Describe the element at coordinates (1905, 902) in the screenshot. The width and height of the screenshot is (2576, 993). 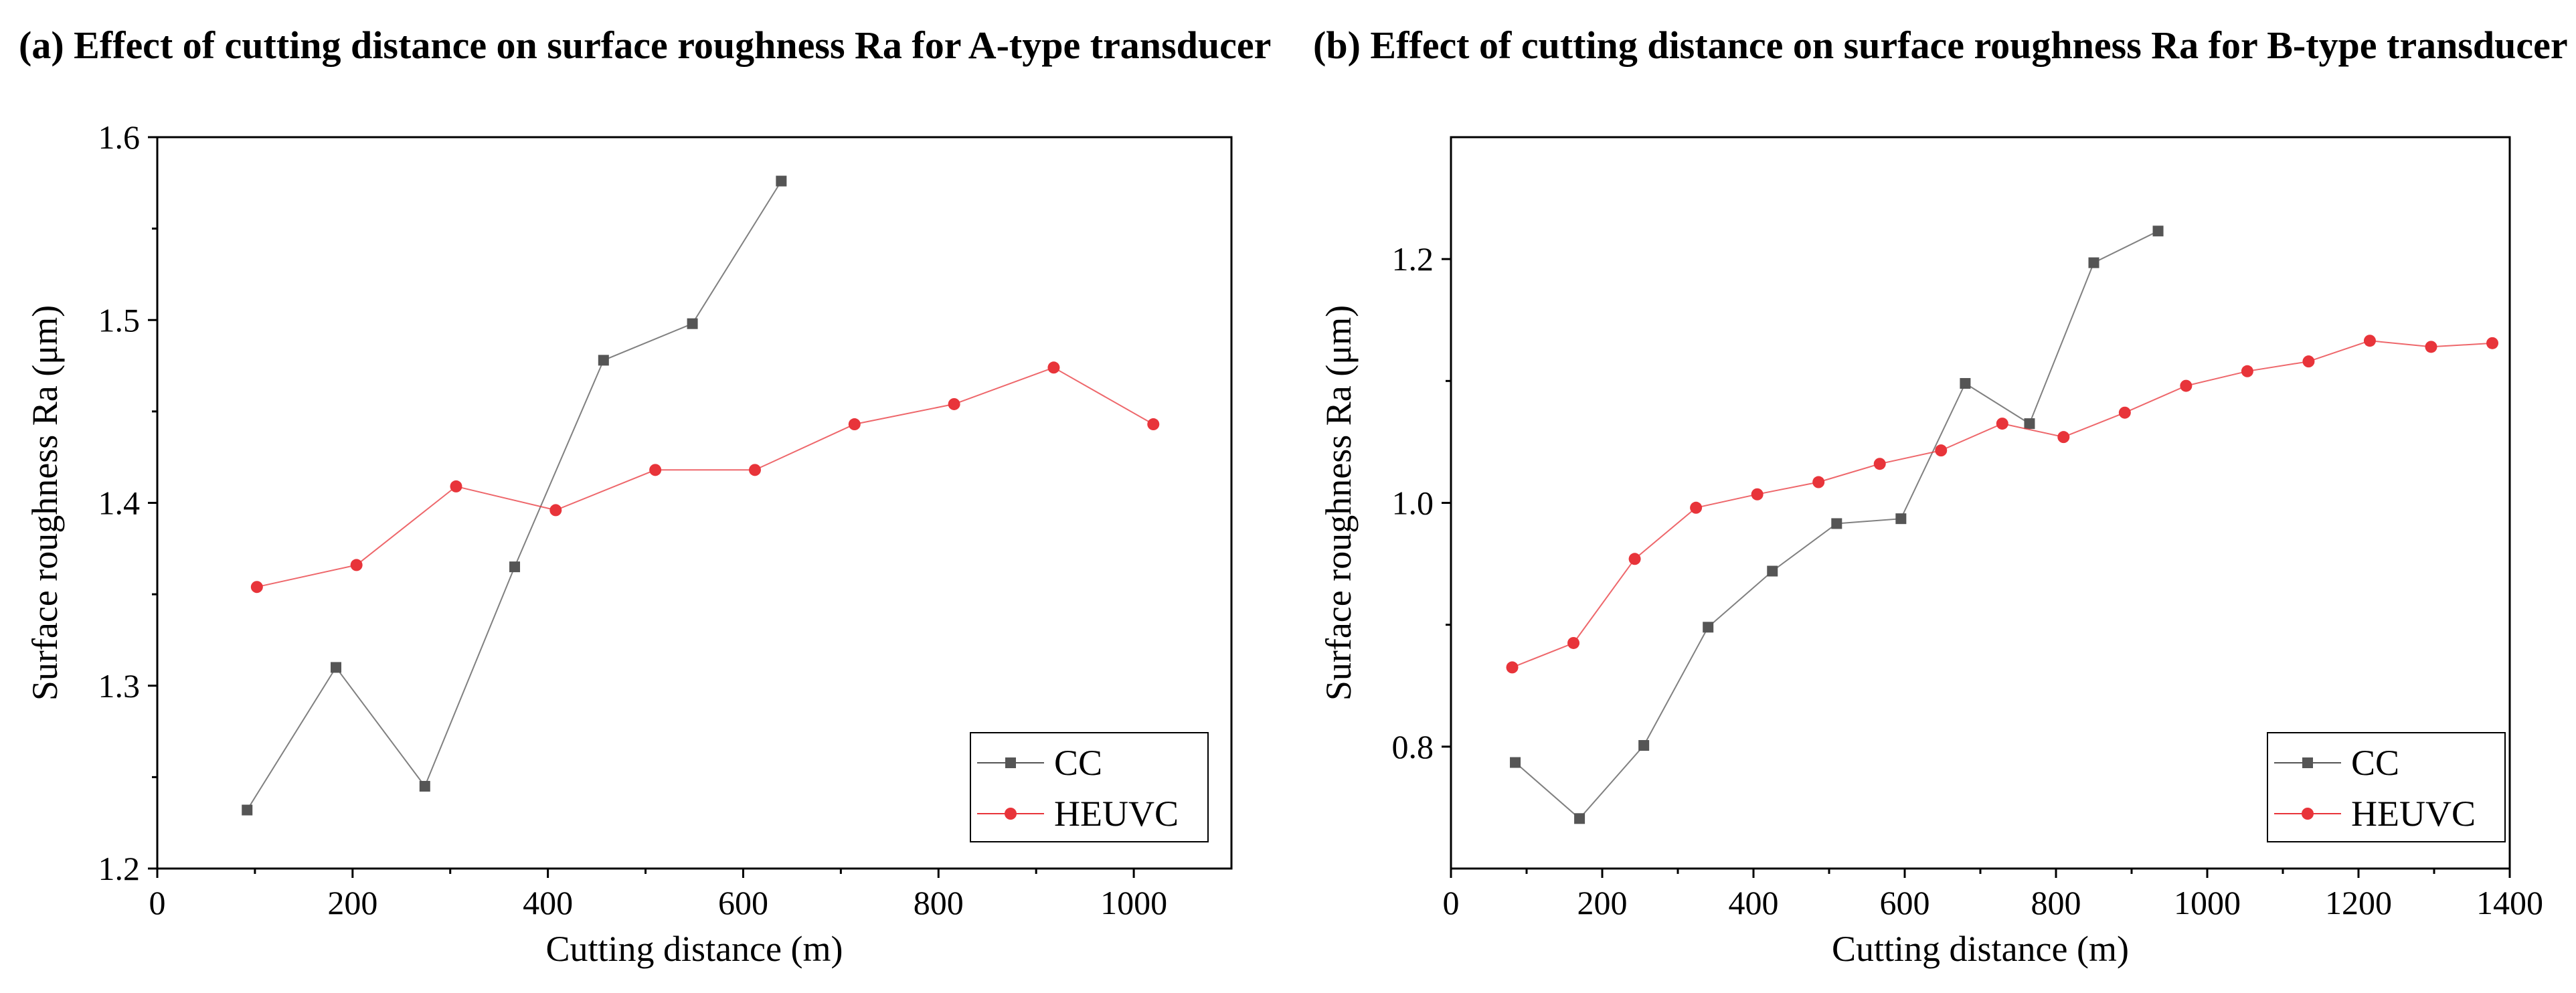
I see `panel-b-x-tick-label: 600` at that location.